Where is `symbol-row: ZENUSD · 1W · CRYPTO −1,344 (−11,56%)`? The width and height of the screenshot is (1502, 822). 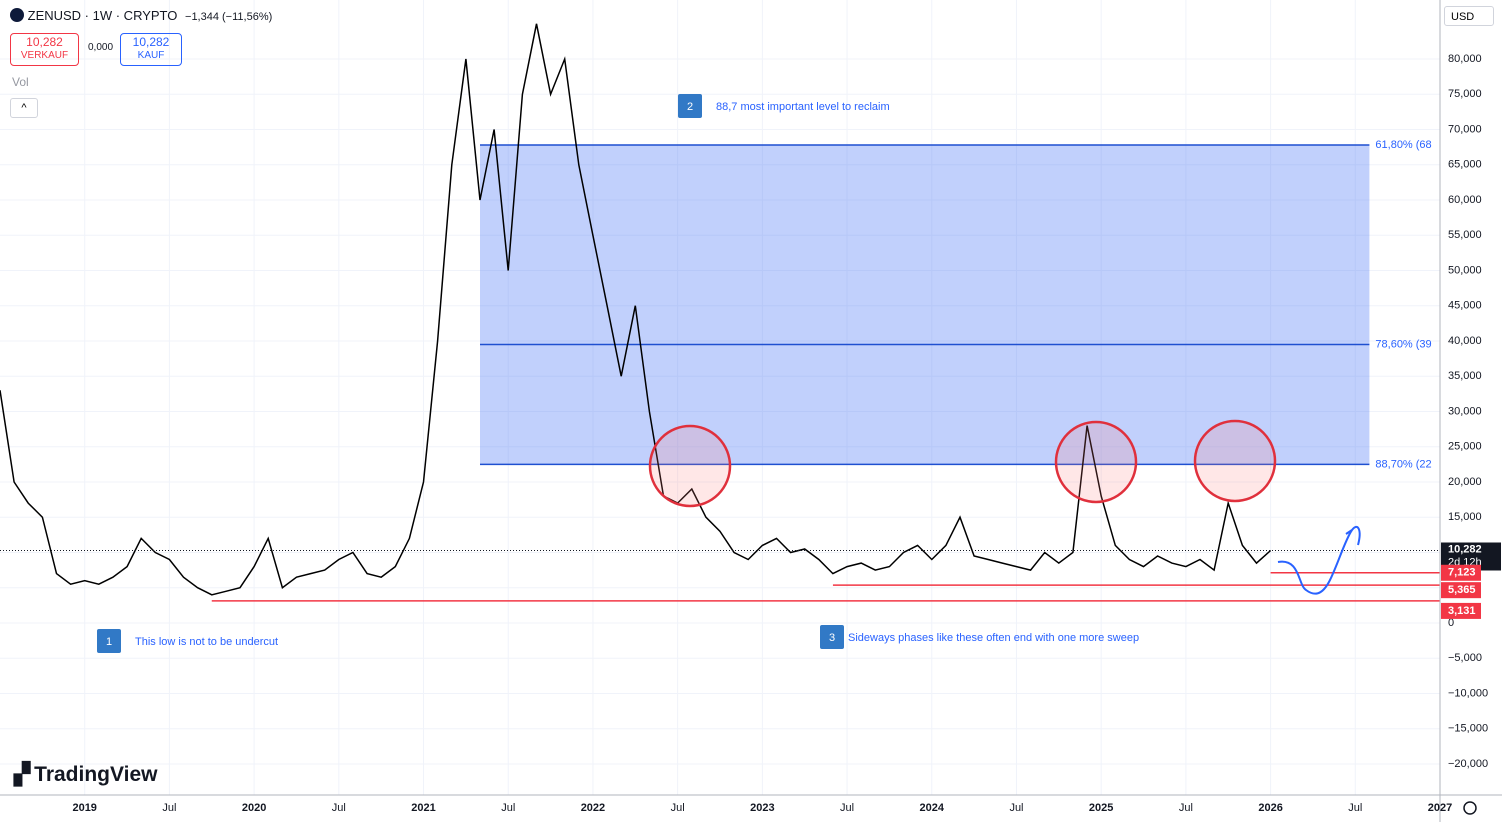 symbol-row: ZENUSD · 1W · CRYPTO −1,344 (−11,56%) is located at coordinates (141, 15).